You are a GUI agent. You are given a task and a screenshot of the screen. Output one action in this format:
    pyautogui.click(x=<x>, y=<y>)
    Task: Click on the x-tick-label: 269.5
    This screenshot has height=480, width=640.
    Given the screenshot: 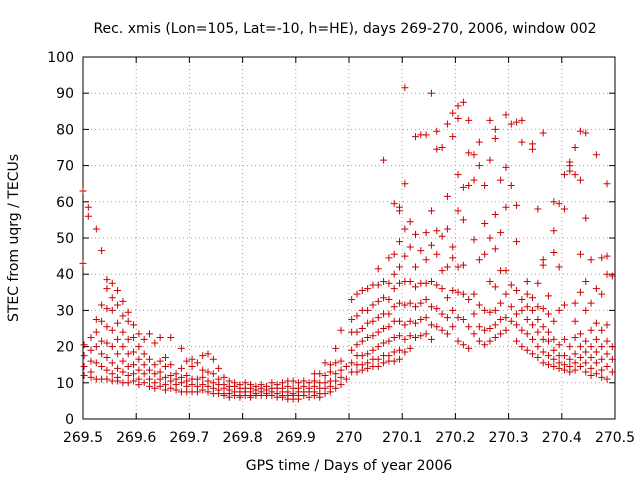 What is the action you would take?
    pyautogui.click(x=83, y=438)
    